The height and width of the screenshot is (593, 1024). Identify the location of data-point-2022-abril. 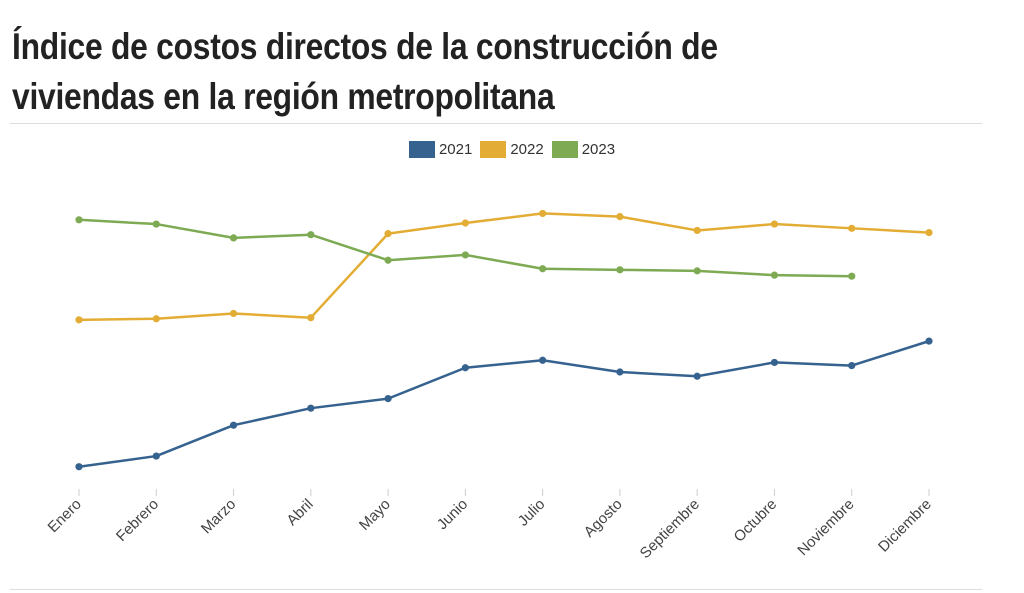
(311, 318).